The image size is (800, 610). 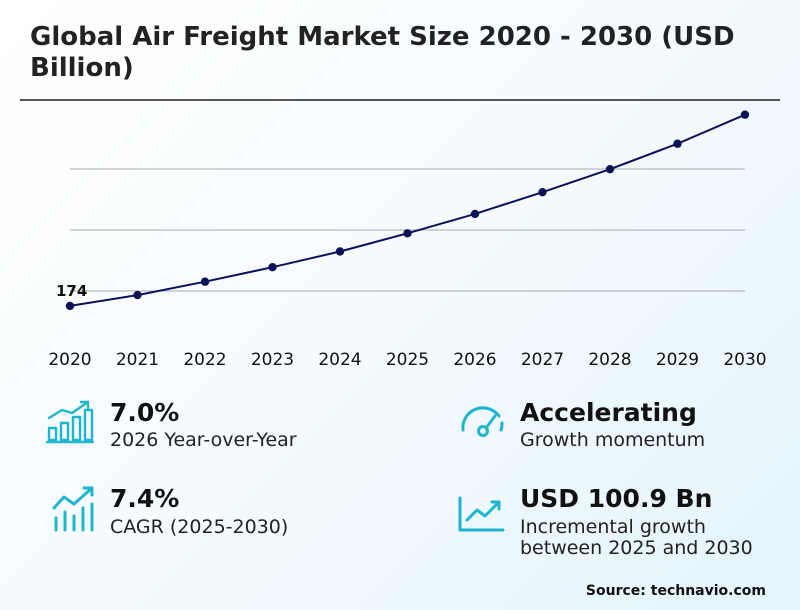 What do you see at coordinates (272, 360) in the screenshot?
I see `x-tick-label: 2023` at bounding box center [272, 360].